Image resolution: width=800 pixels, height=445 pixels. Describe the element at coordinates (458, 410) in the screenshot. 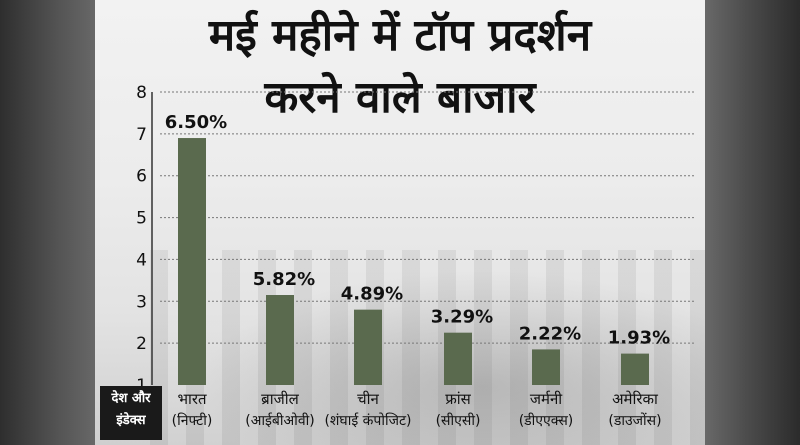

I see `category-label-3: फ्रांस (सीएसी)` at that location.